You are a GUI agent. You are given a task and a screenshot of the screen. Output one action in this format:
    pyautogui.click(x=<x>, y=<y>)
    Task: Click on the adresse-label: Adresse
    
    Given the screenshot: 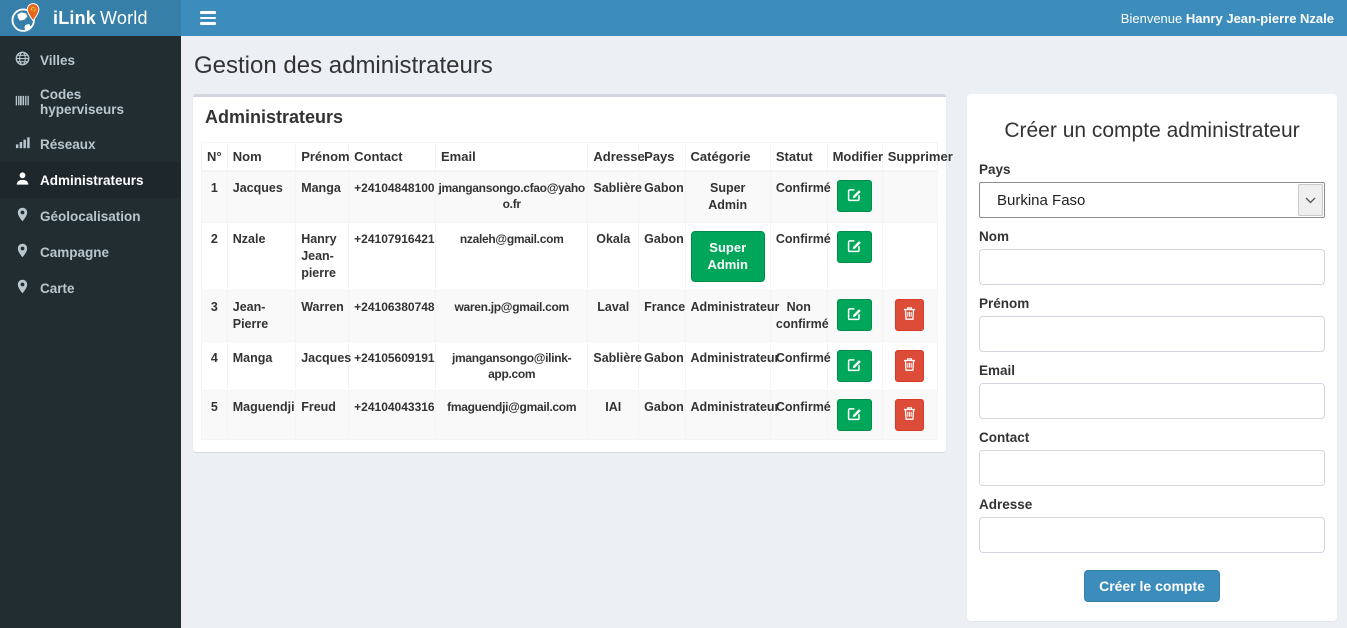 What is the action you would take?
    pyautogui.click(x=1006, y=504)
    